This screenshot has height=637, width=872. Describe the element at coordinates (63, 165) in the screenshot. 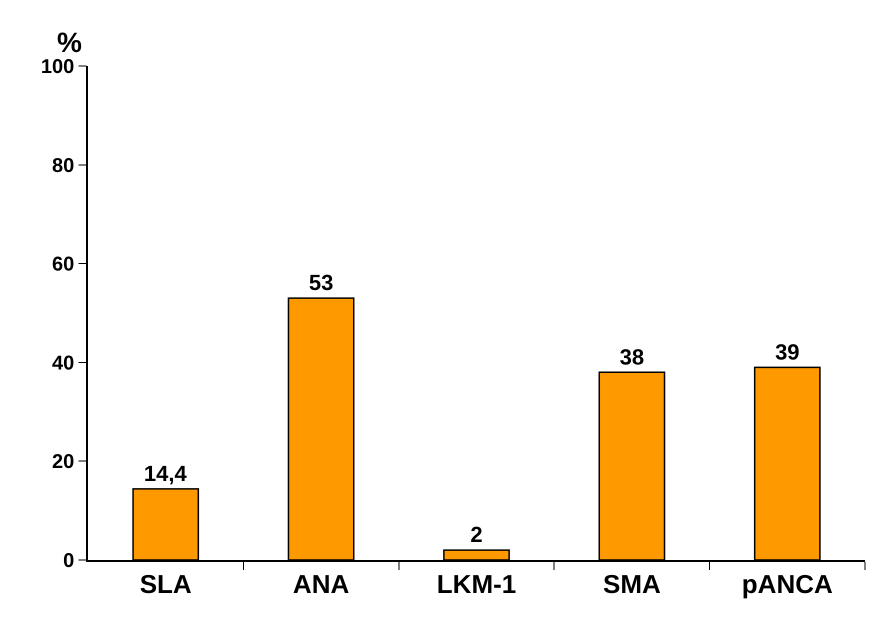

I see `y-tick-label: 80` at that location.